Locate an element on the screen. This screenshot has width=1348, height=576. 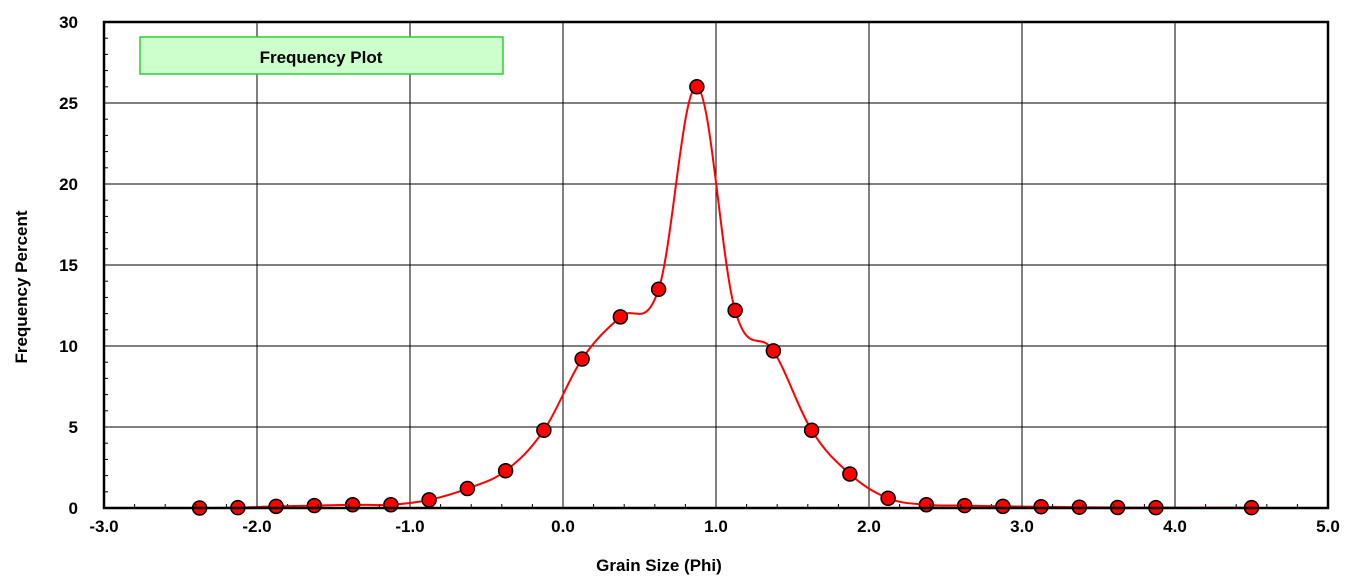
legend-box is located at coordinates (321, 55).